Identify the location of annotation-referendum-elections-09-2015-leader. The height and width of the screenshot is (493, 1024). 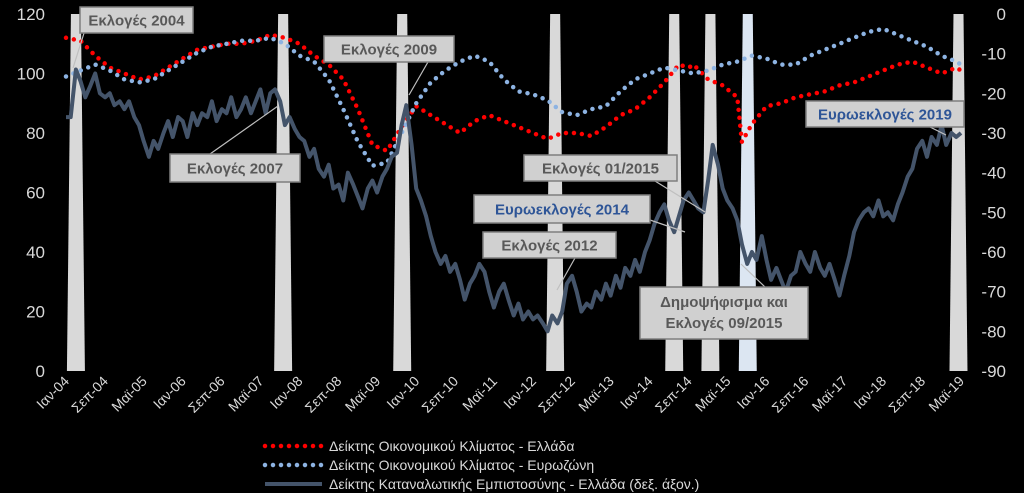
(753, 275).